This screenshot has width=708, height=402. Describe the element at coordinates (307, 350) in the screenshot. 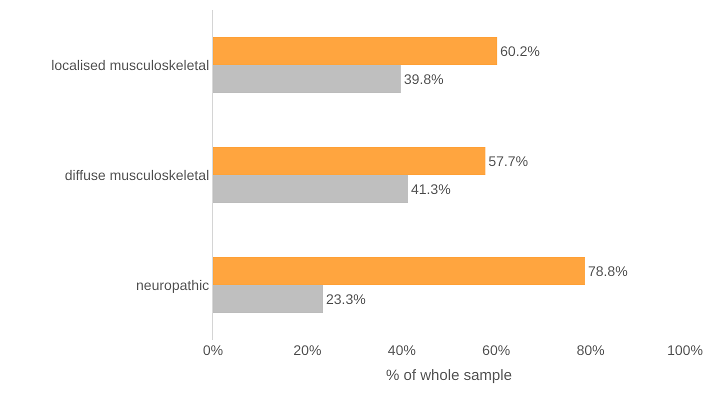

I see `x-tick-label: 20%` at that location.